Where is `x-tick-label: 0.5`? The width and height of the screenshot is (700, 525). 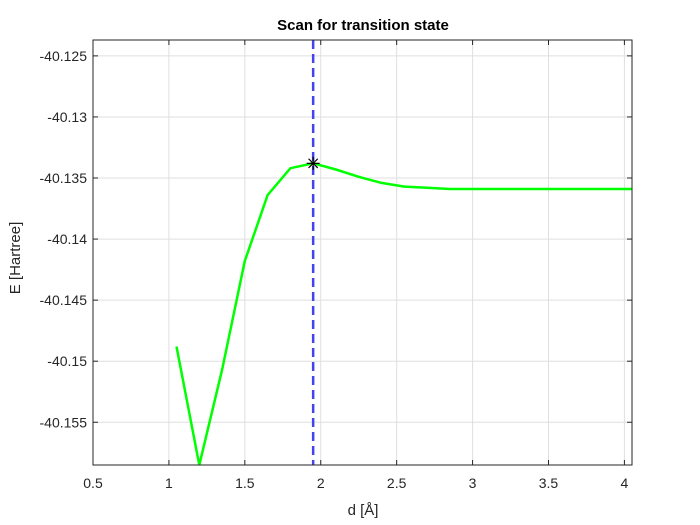 x-tick-label: 0.5 is located at coordinates (93, 483).